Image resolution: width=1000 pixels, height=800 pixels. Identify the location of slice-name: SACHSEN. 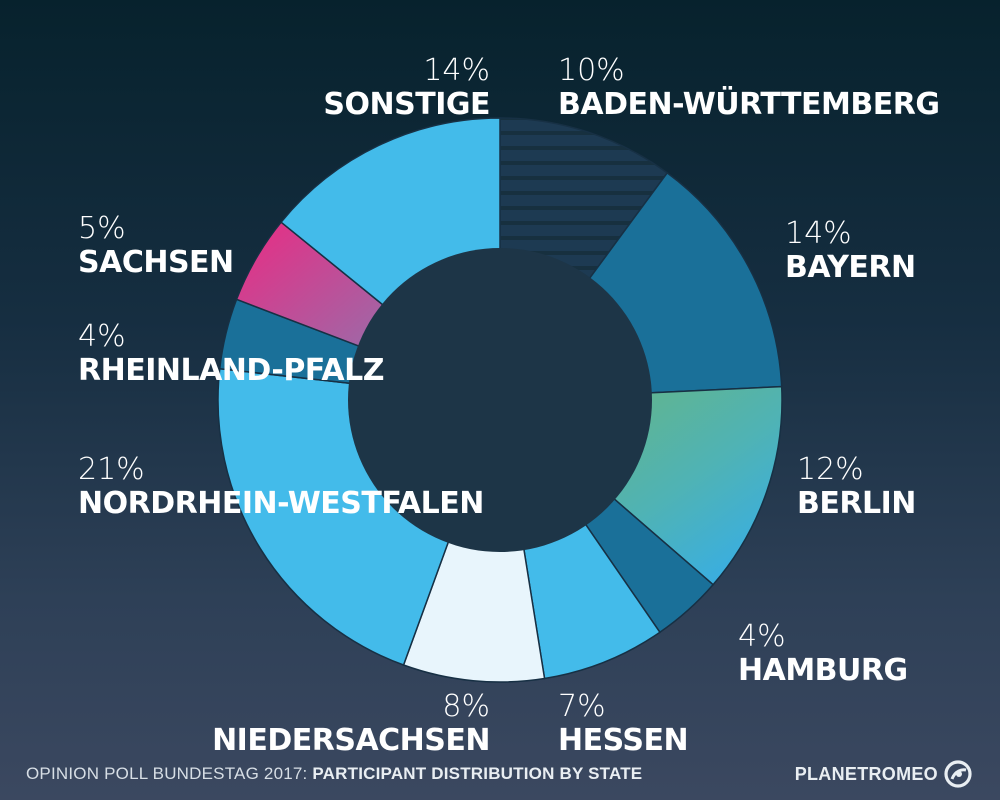
(156, 262).